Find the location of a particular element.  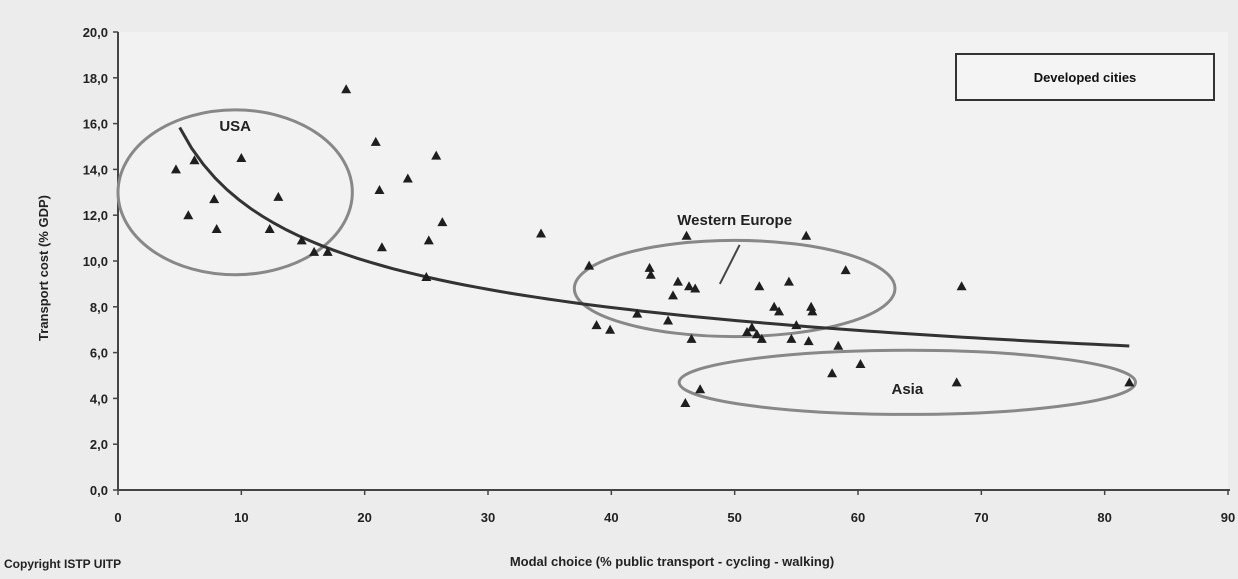

x-tick-label: 80 is located at coordinates (1104, 517).